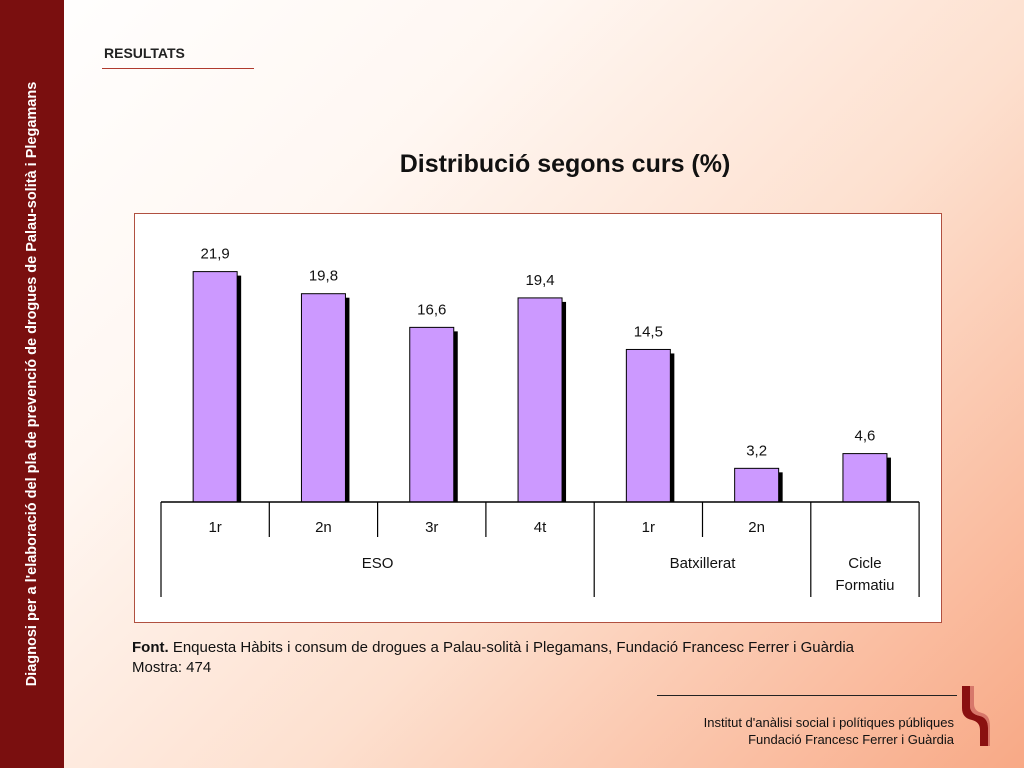 The height and width of the screenshot is (768, 1024). What do you see at coordinates (565, 164) in the screenshot?
I see `page-title: Distribució segons curs (%)` at bounding box center [565, 164].